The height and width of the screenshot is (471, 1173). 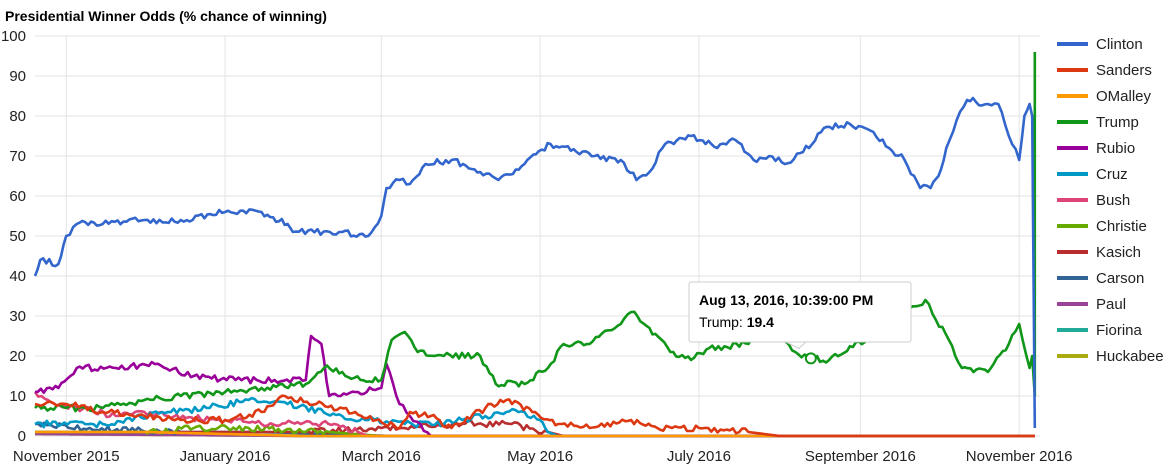 I want to click on y-tick-label: 90, so click(x=17, y=76).